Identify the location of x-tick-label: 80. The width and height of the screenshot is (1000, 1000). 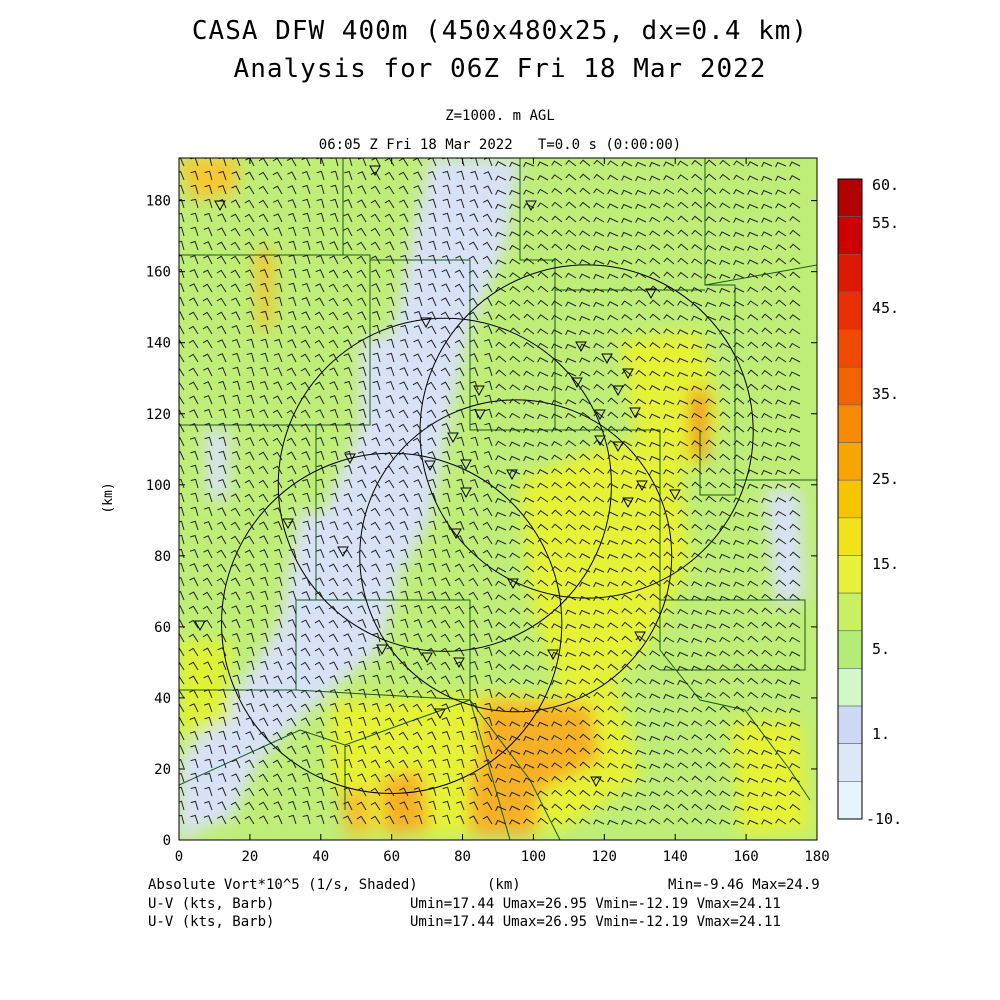
(462, 857).